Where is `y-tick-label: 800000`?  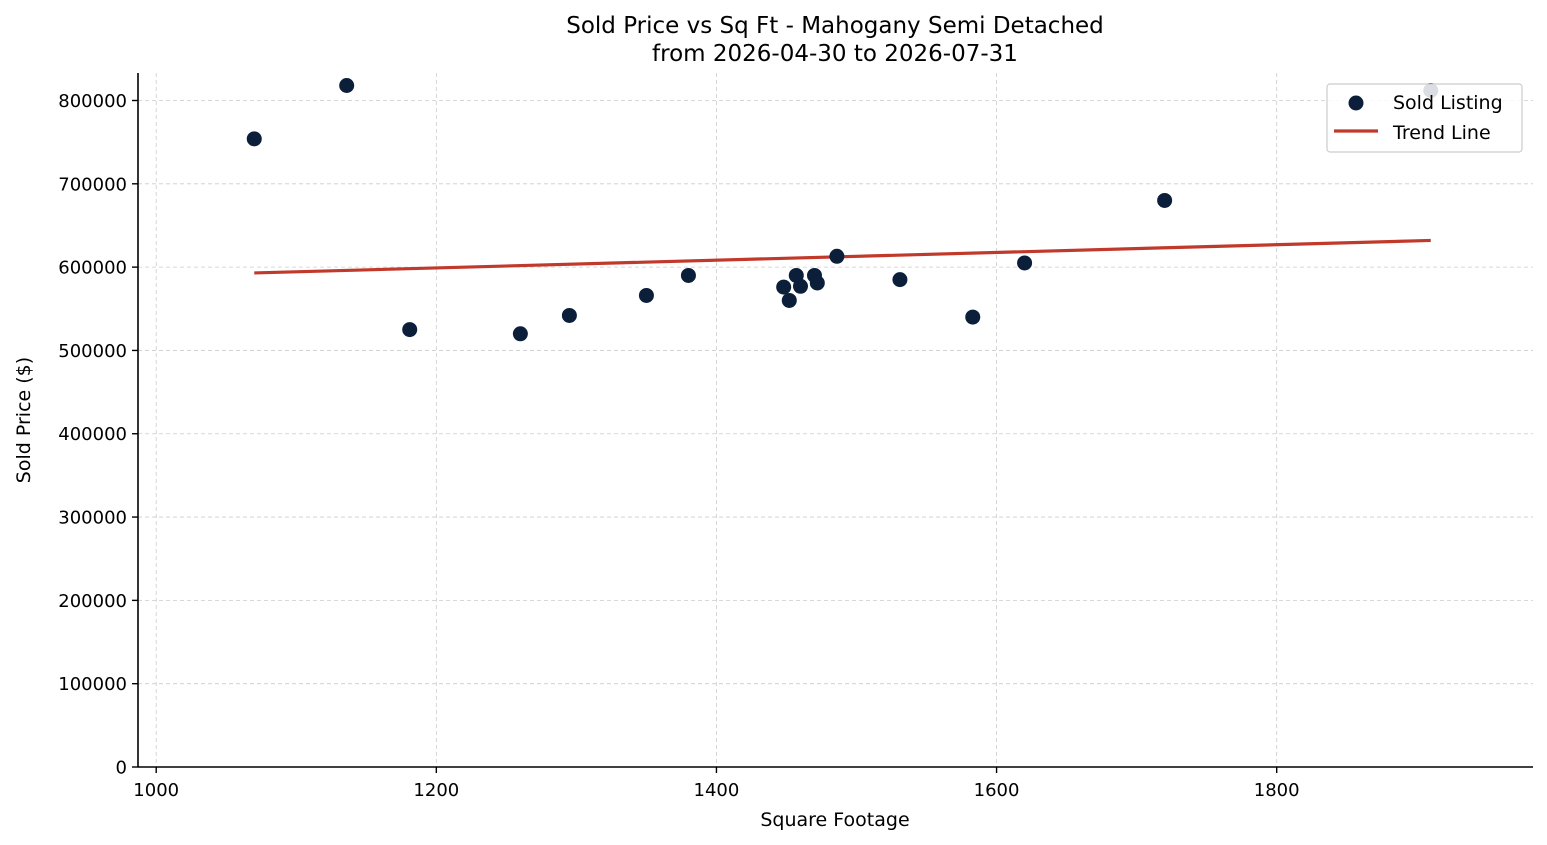 y-tick-label: 800000 is located at coordinates (92, 101).